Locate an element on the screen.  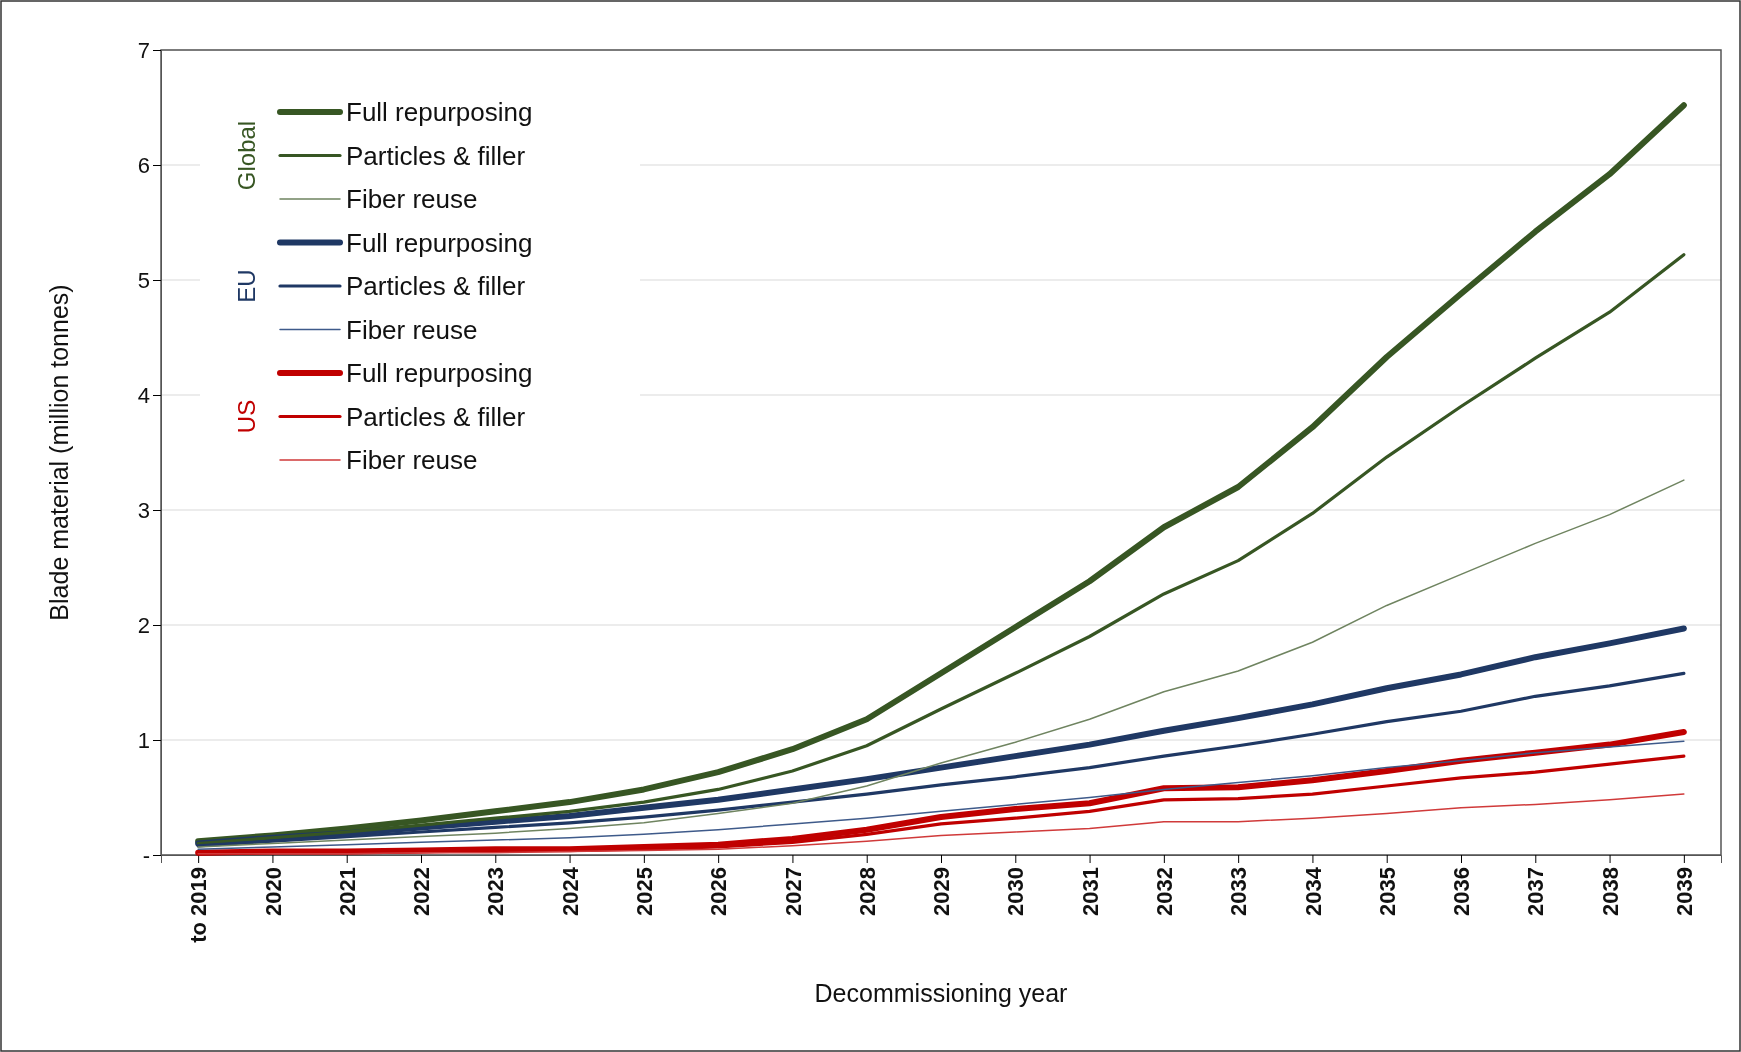
x-tick-label: 2025 is located at coordinates (645, 891).